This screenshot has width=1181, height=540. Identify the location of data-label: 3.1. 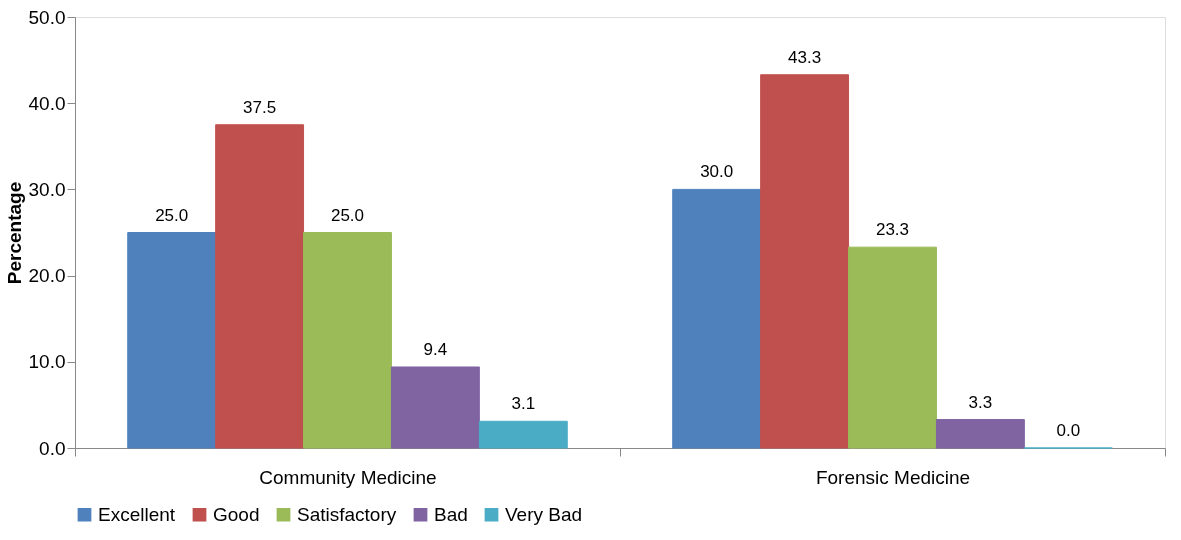
(523, 404).